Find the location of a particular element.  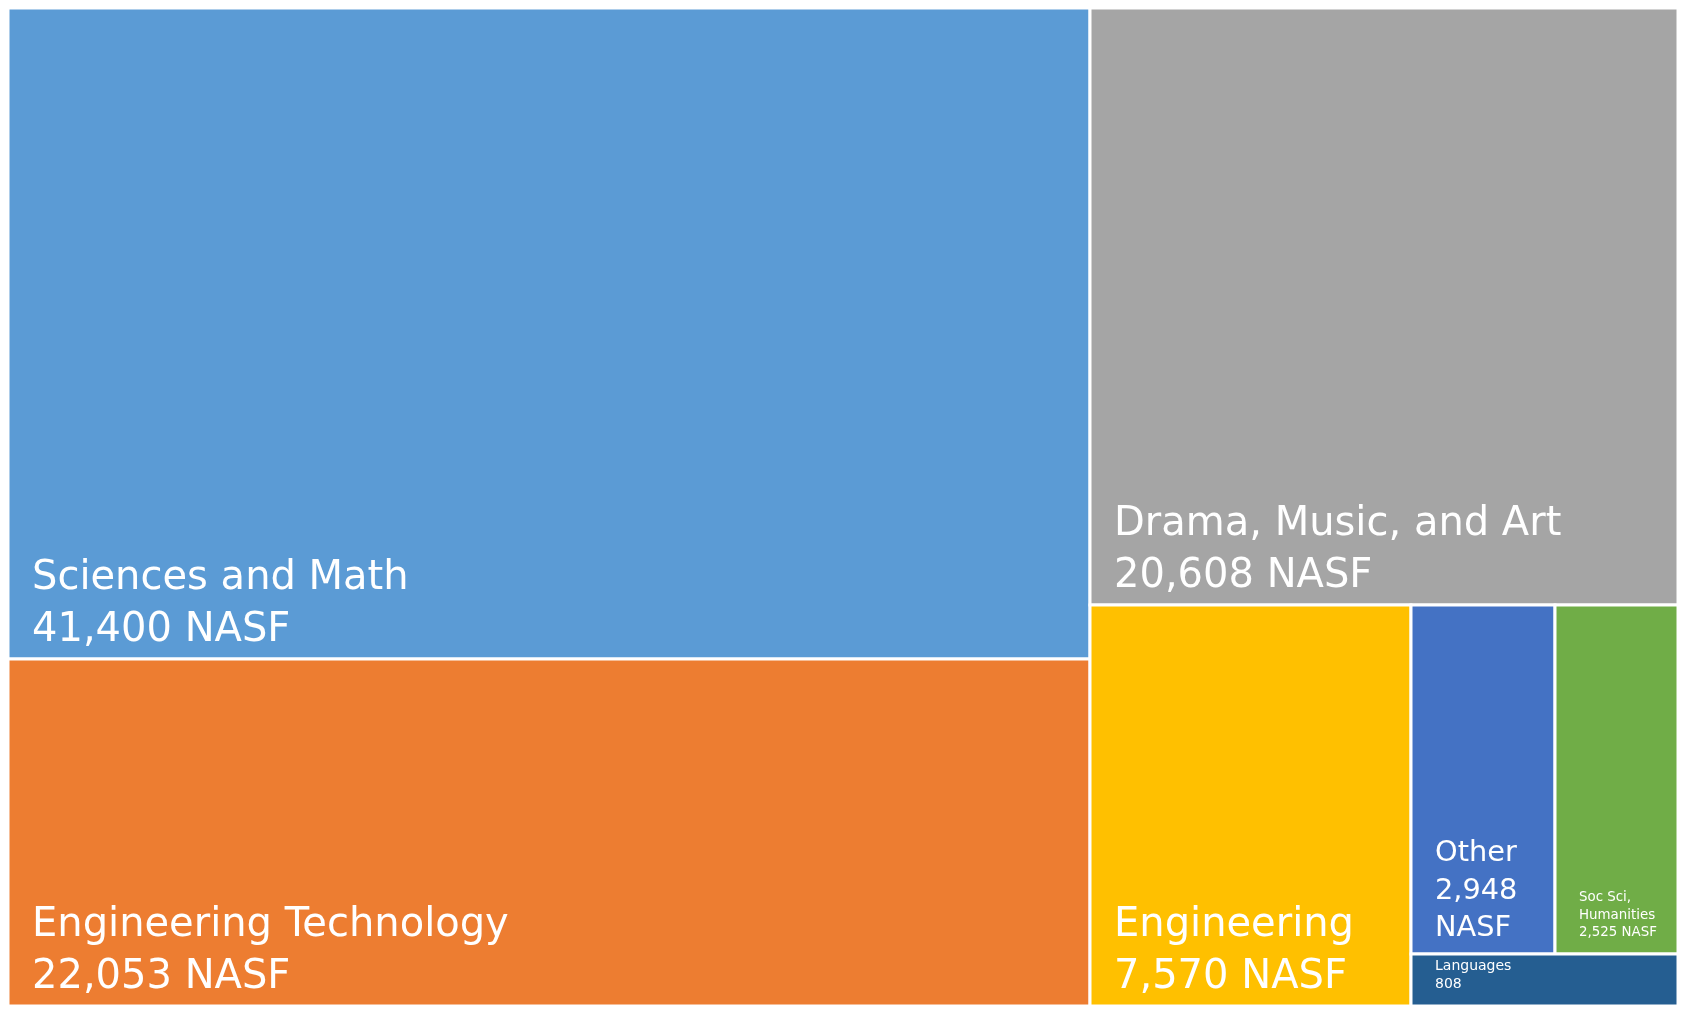

category-label: Other is located at coordinates (1476, 851).